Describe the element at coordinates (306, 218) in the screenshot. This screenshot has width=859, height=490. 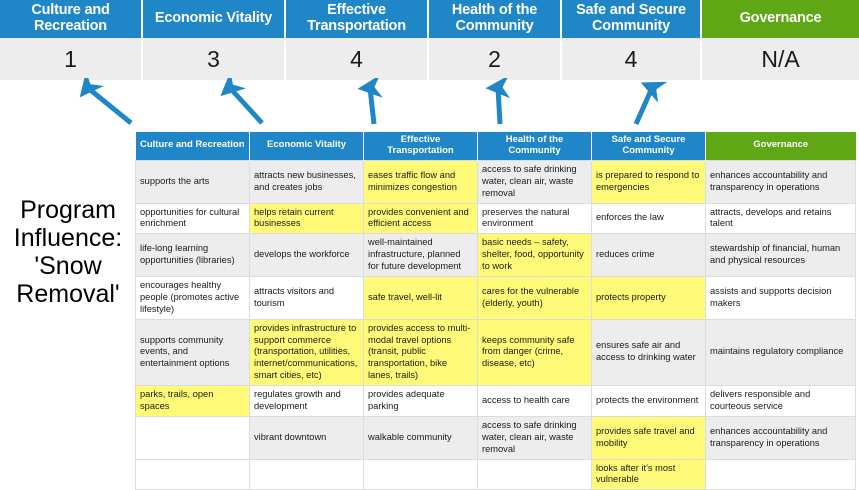
I see `matrix-cell-r2-c2: helps retain current businesses` at that location.